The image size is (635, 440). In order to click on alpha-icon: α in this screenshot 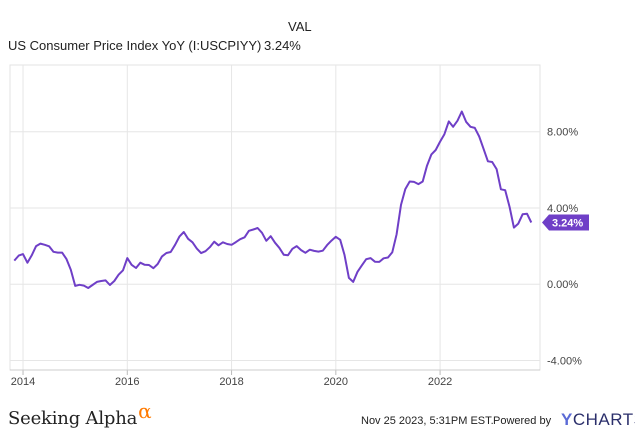, I will do `click(145, 411)`.